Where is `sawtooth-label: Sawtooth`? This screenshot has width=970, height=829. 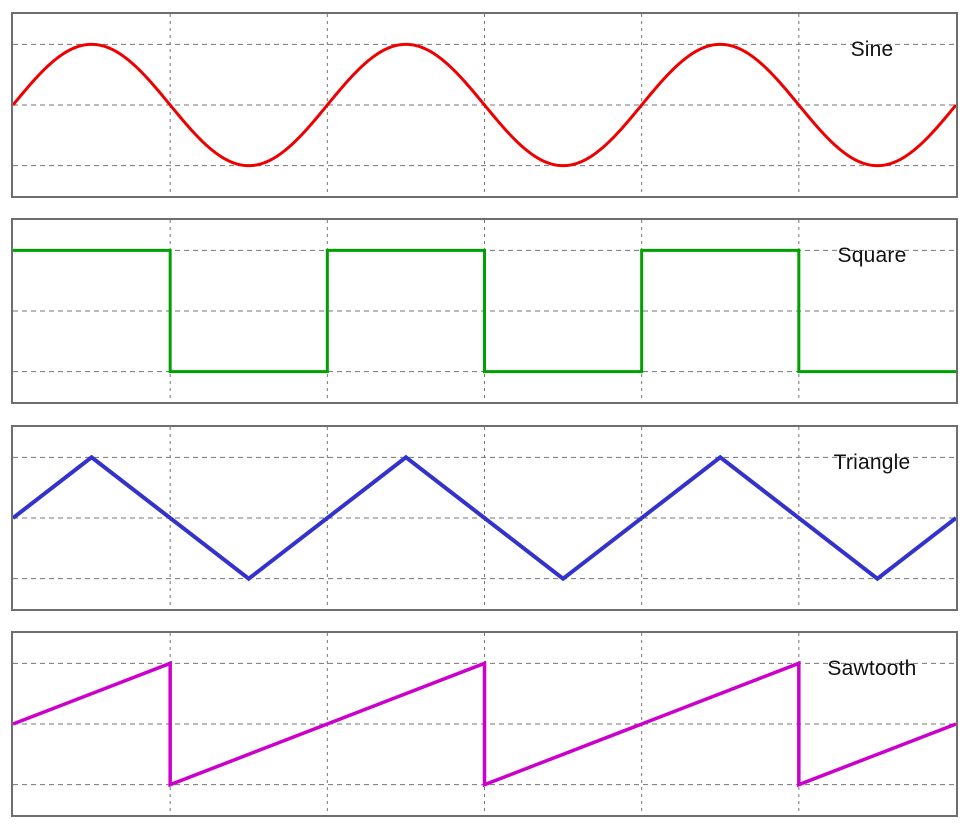 sawtooth-label: Sawtooth is located at coordinates (872, 668).